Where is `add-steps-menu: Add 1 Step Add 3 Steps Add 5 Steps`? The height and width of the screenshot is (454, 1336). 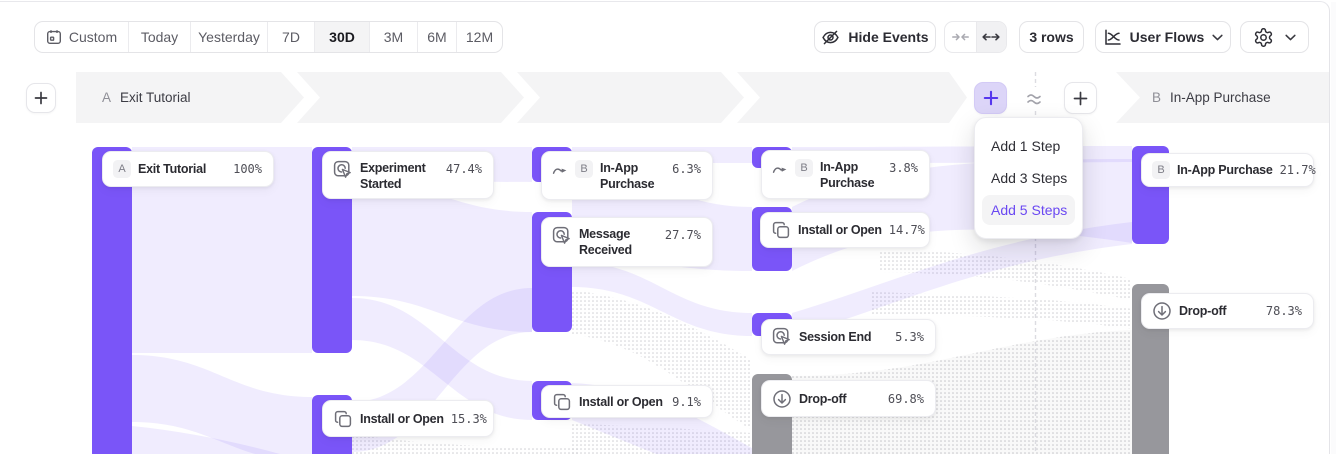 add-steps-menu: Add 1 Step Add 3 Steps Add 5 Steps is located at coordinates (1028, 178).